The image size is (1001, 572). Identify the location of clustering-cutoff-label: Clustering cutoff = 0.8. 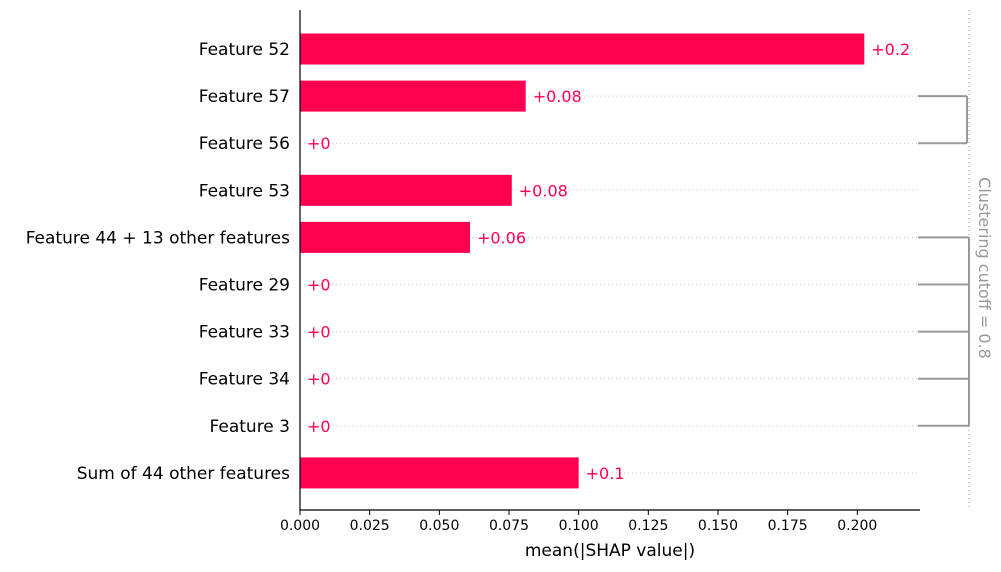
(984, 268).